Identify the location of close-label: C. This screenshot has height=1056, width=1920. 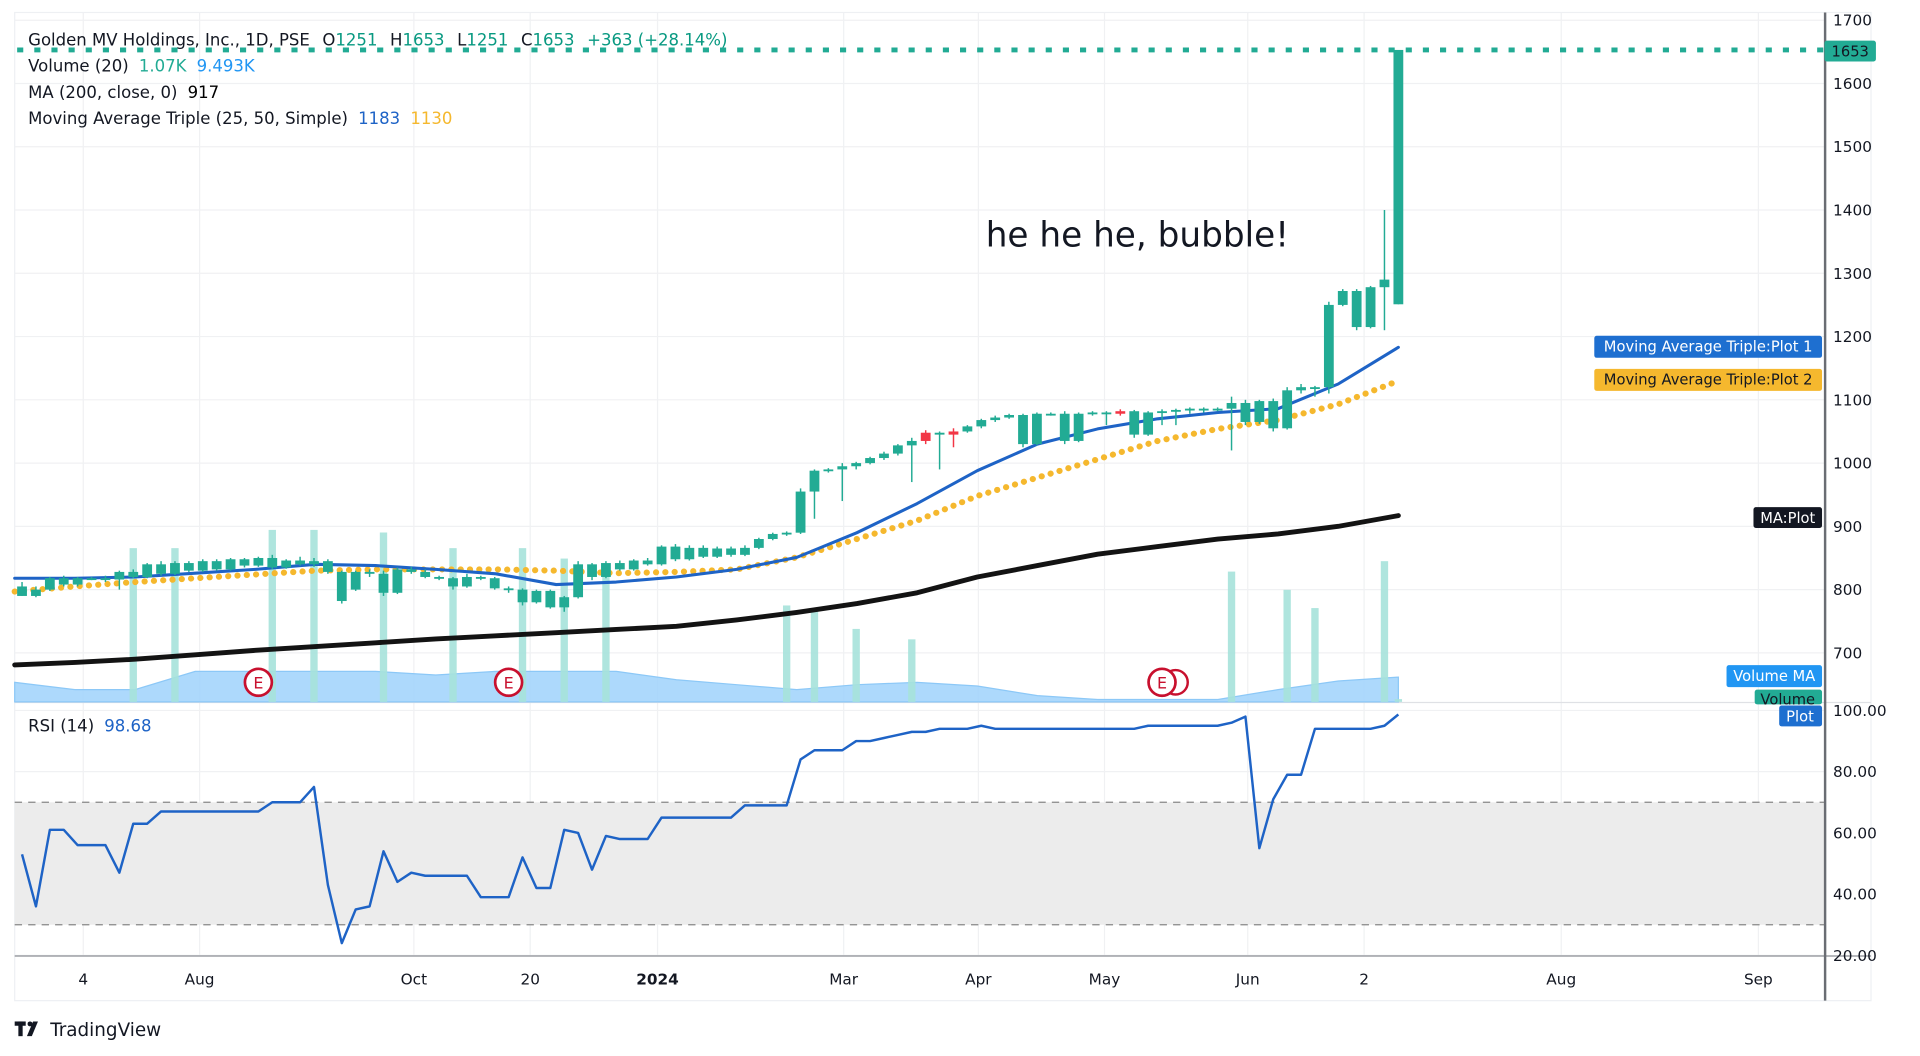
(527, 40).